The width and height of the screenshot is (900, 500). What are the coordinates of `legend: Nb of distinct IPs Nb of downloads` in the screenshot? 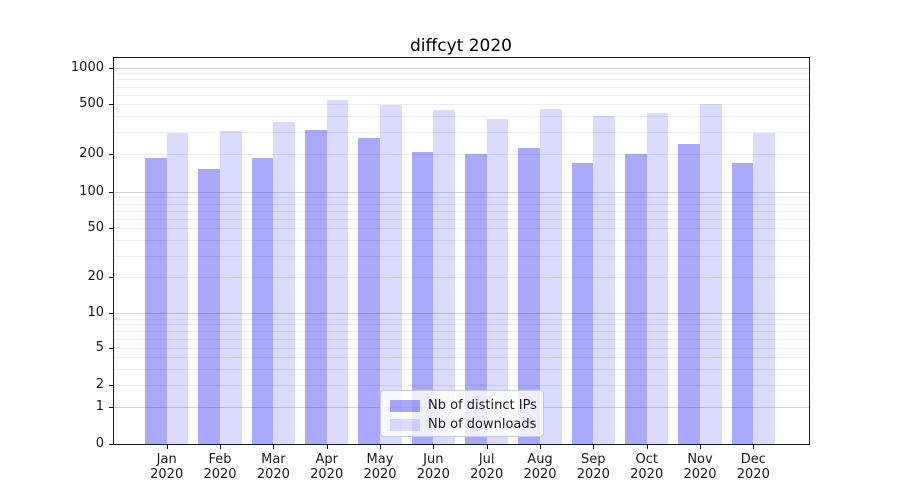 It's located at (462, 413).